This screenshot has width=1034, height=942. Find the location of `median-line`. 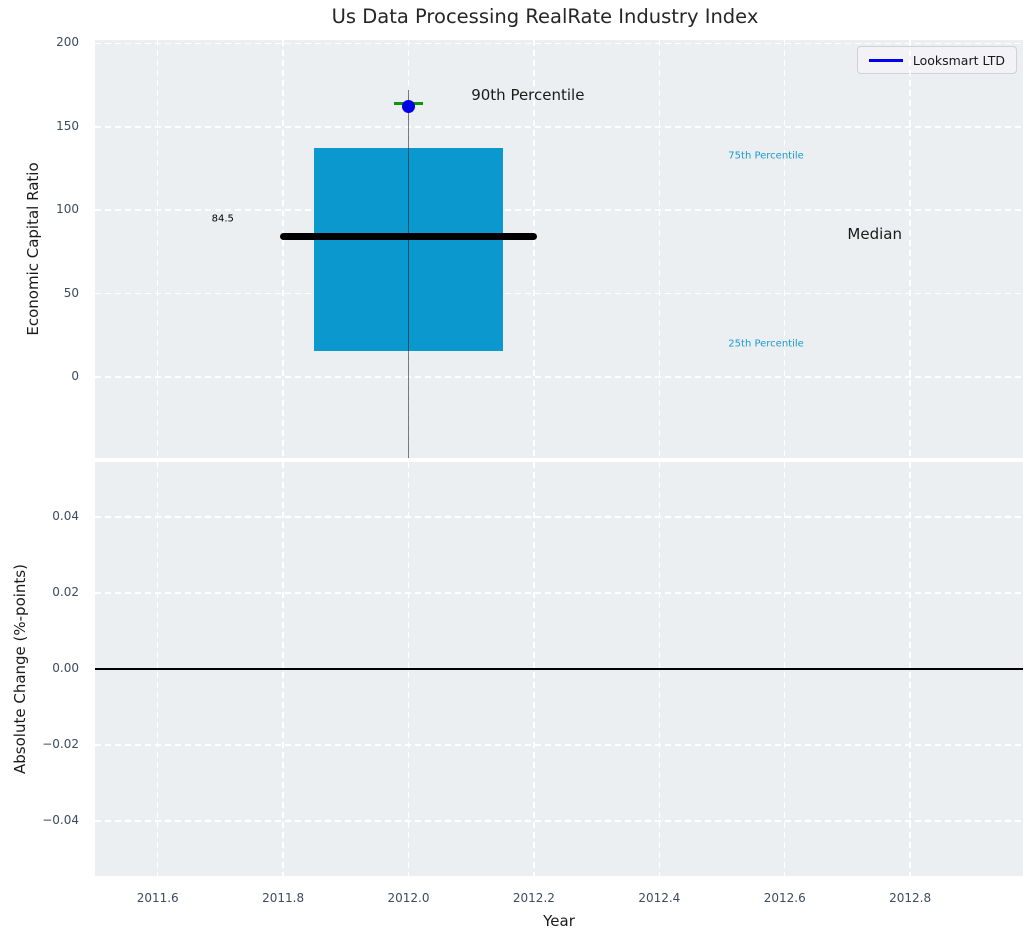

median-line is located at coordinates (408, 236).